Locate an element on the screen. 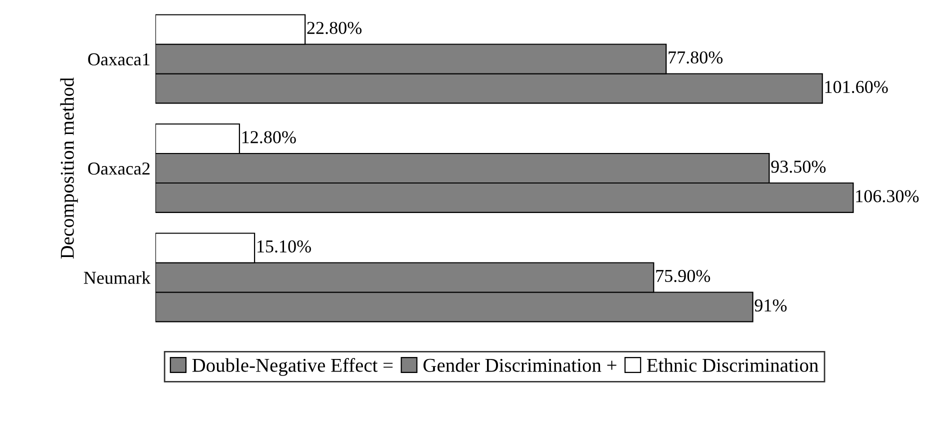  legend-label: Gender Discrimination + is located at coordinates (520, 365).